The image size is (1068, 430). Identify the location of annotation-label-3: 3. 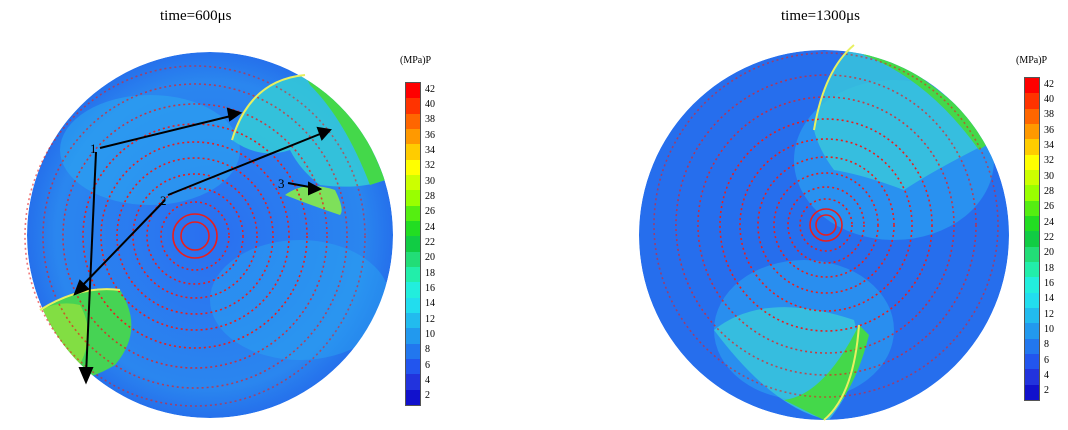
(281, 183).